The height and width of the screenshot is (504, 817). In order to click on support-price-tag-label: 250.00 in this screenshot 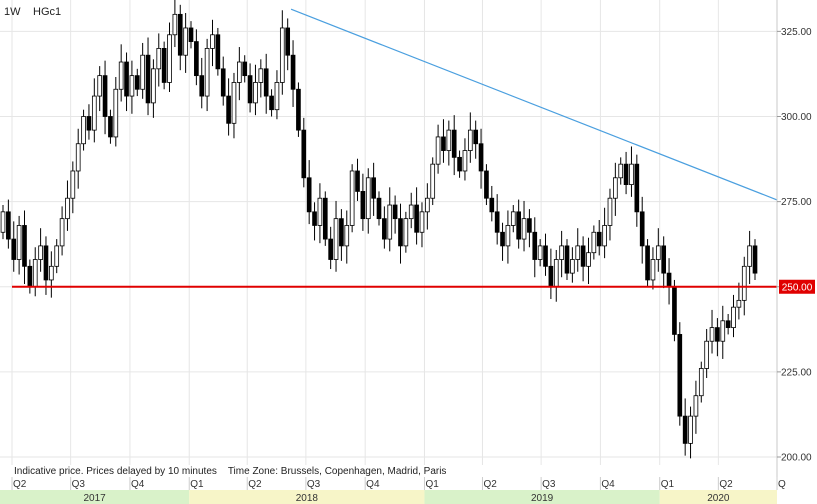, I will do `click(797, 287)`.